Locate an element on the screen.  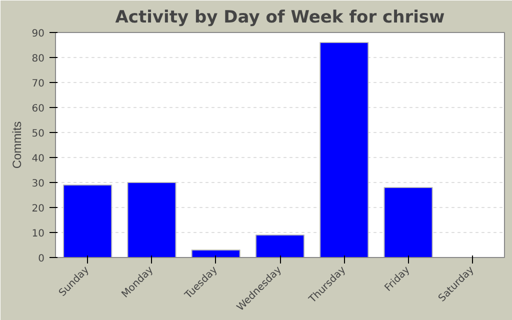
y-tick-label: 30 is located at coordinates (38, 184).